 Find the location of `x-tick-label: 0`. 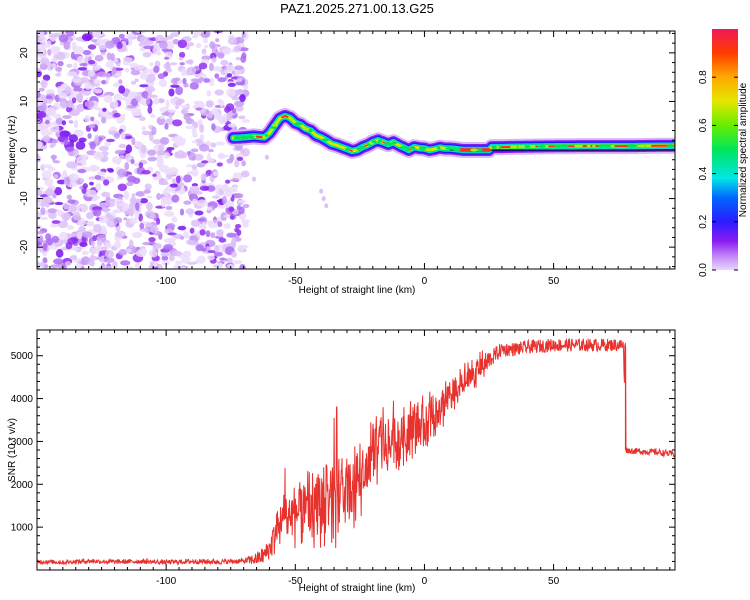

x-tick-label: 0 is located at coordinates (425, 581).